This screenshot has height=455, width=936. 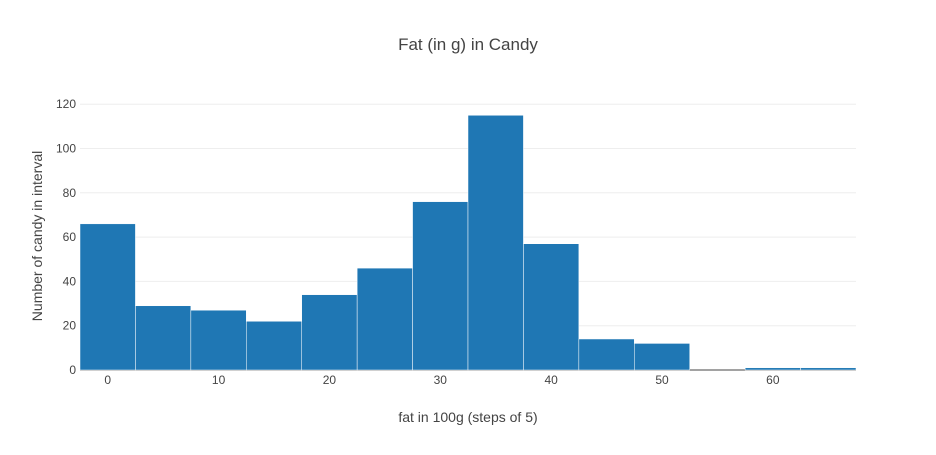 I want to click on y-tick-label: 40, so click(x=70, y=281).